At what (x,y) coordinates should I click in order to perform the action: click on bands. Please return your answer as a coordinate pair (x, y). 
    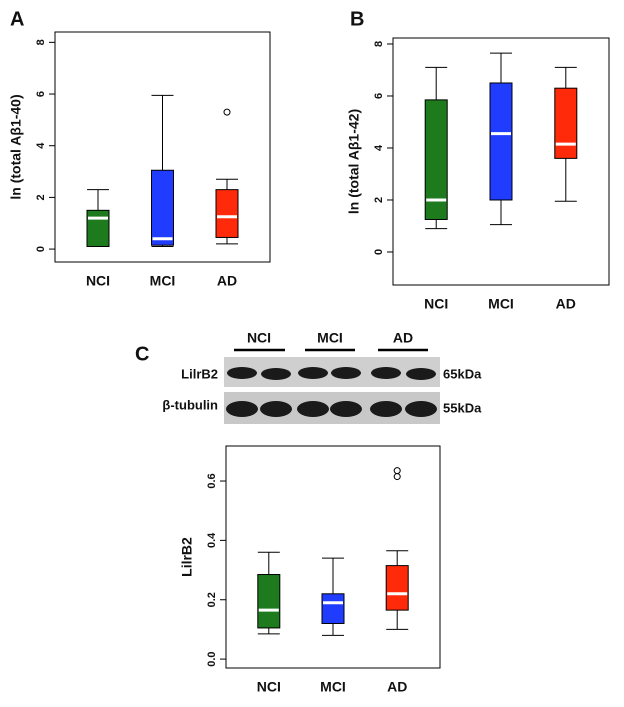
    Looking at the image, I should click on (331, 392).